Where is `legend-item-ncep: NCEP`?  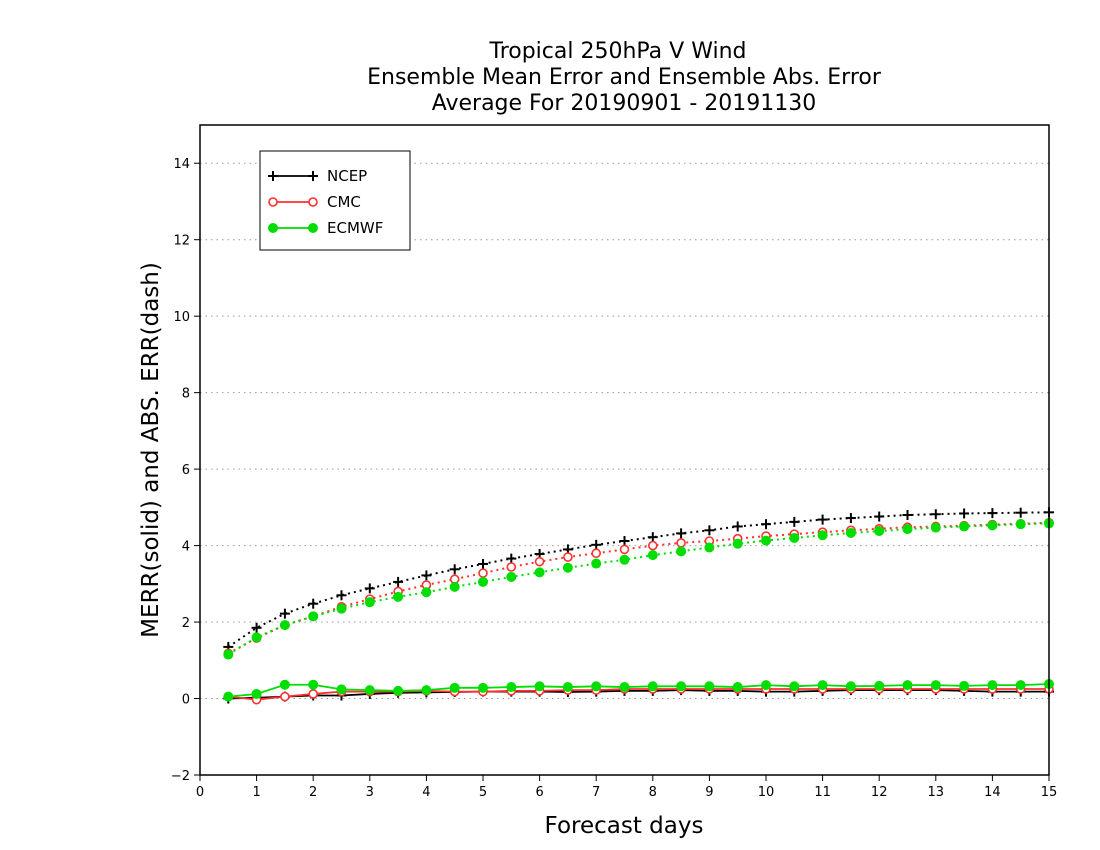 legend-item-ncep: NCEP is located at coordinates (317, 176).